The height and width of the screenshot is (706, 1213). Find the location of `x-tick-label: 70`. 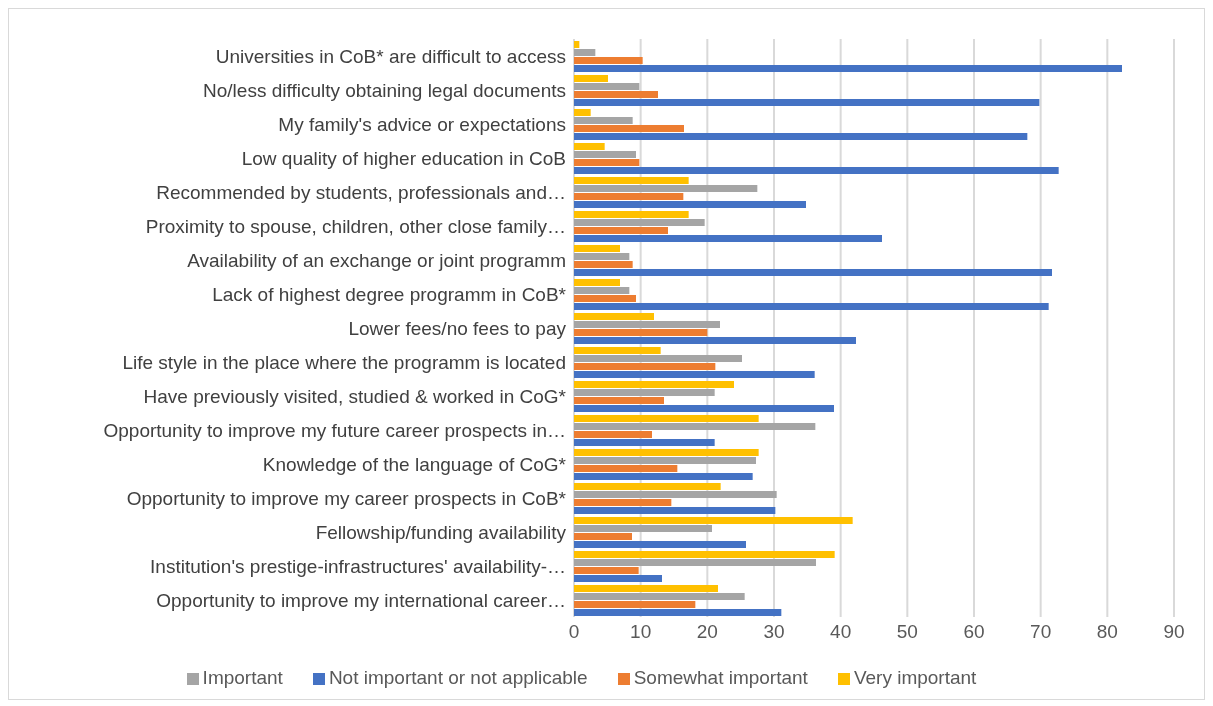

x-tick-label: 70 is located at coordinates (1041, 632).